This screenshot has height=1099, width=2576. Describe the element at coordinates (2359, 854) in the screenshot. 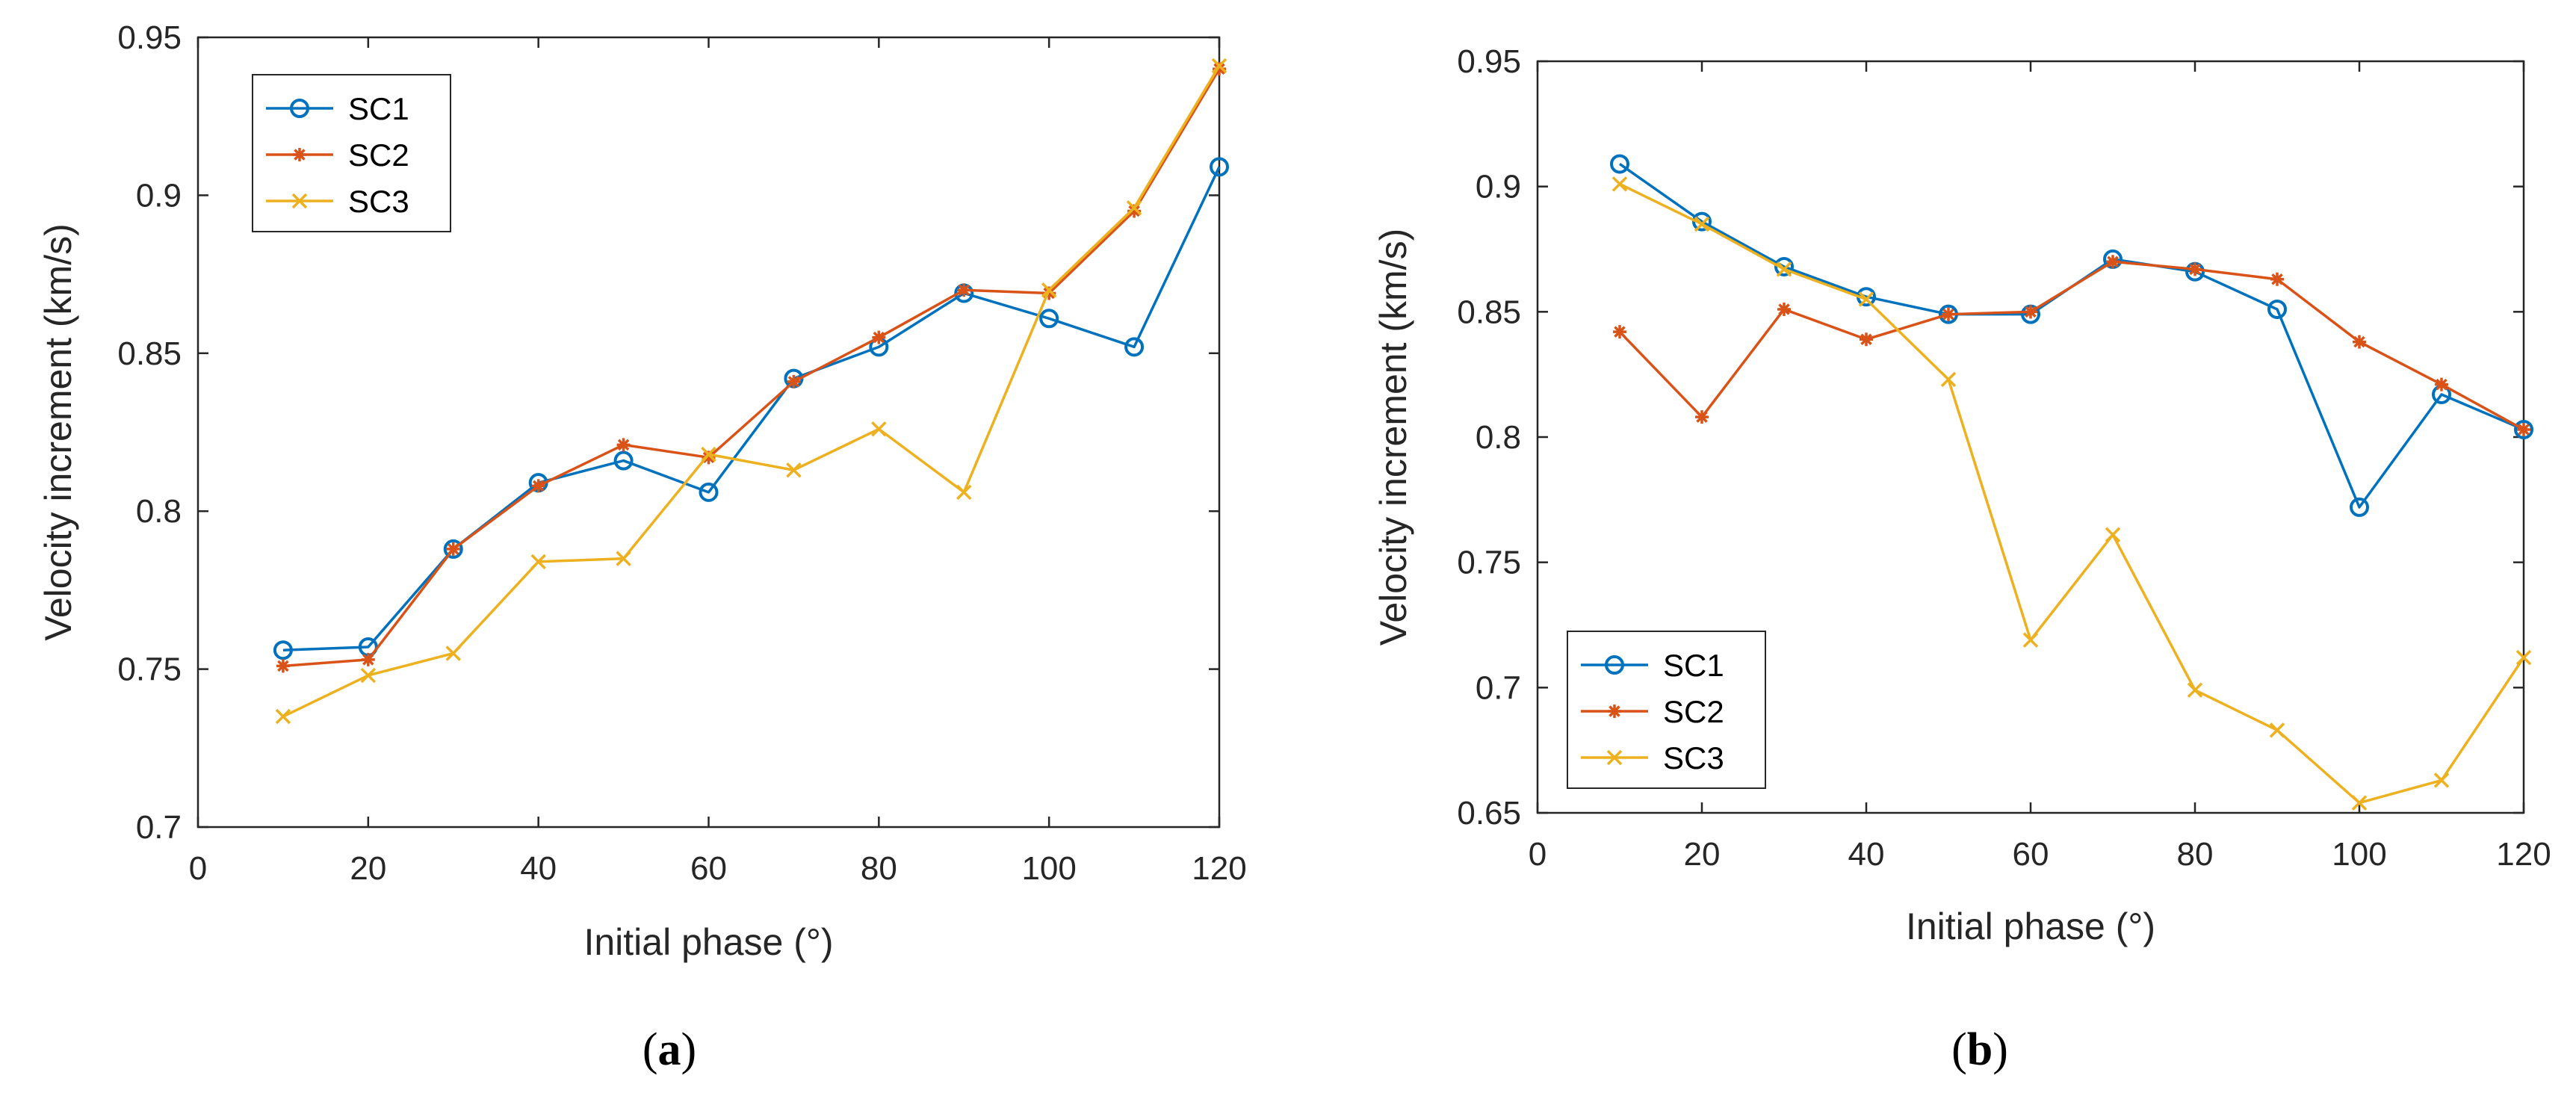

I see `x-tick-label: 100` at that location.